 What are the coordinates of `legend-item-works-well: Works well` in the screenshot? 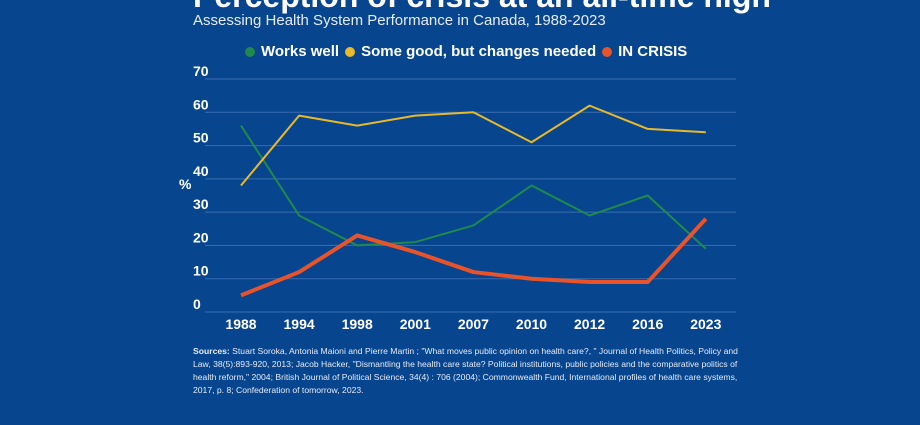 It's located at (292, 51).